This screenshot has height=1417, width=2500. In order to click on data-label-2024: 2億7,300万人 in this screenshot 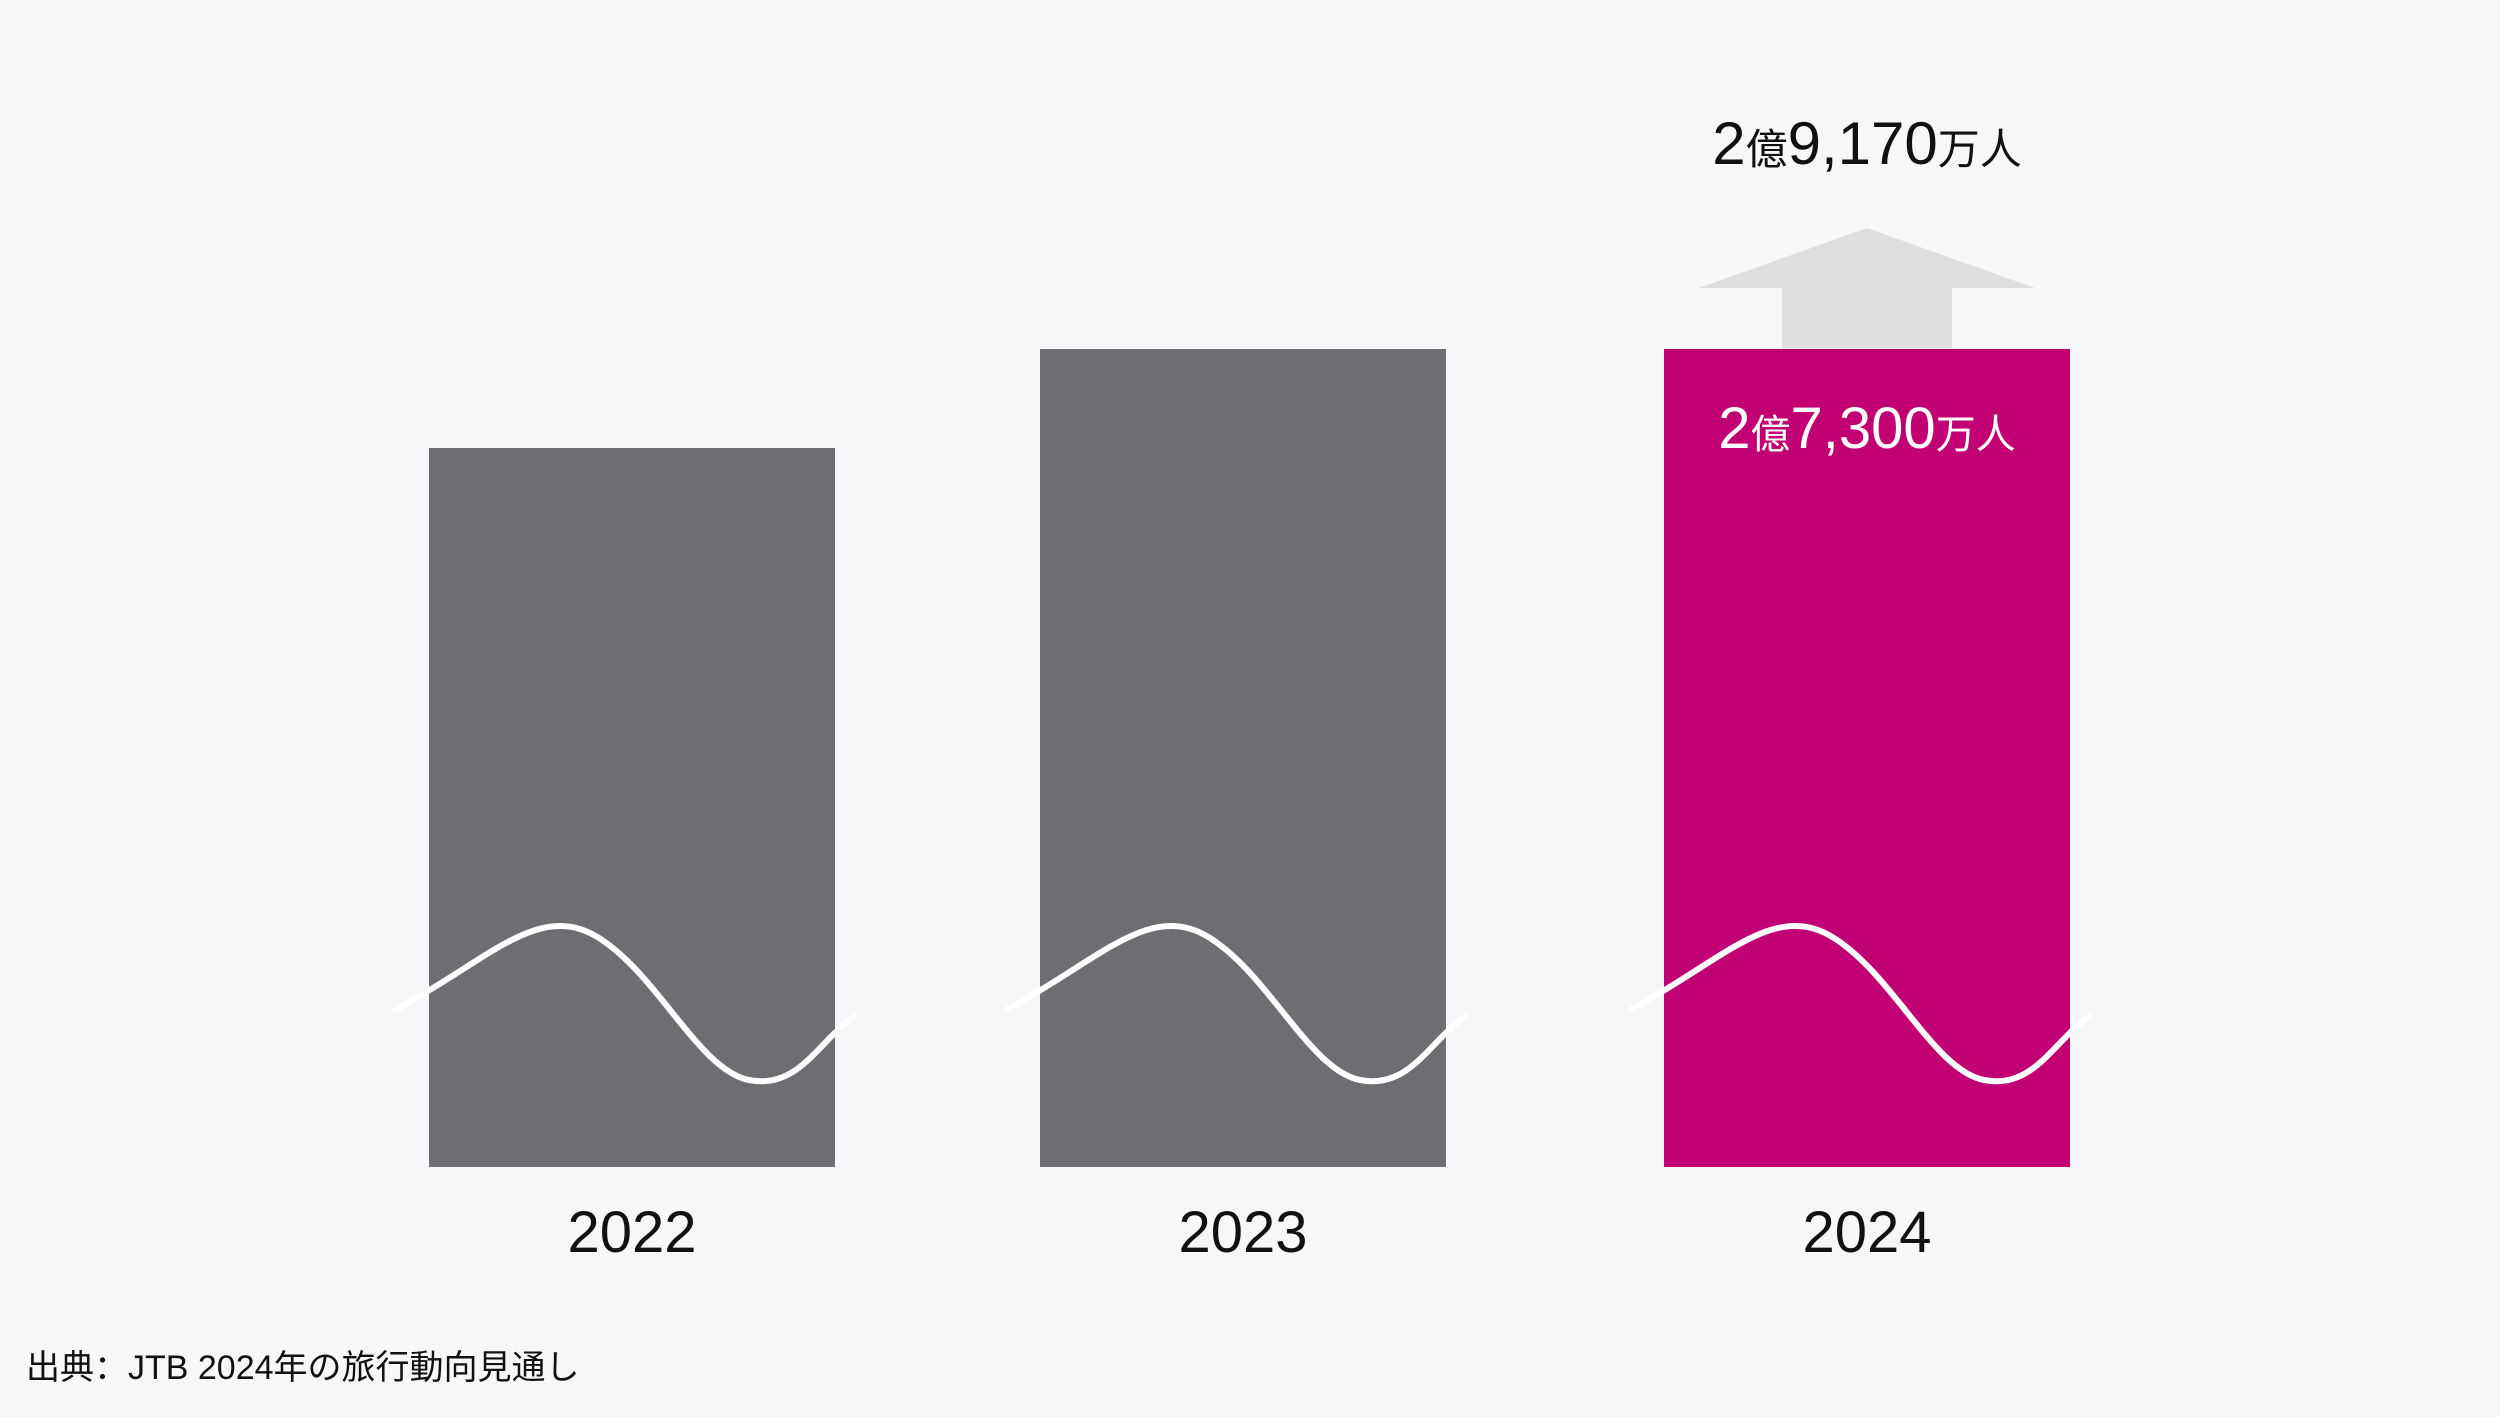, I will do `click(1866, 428)`.